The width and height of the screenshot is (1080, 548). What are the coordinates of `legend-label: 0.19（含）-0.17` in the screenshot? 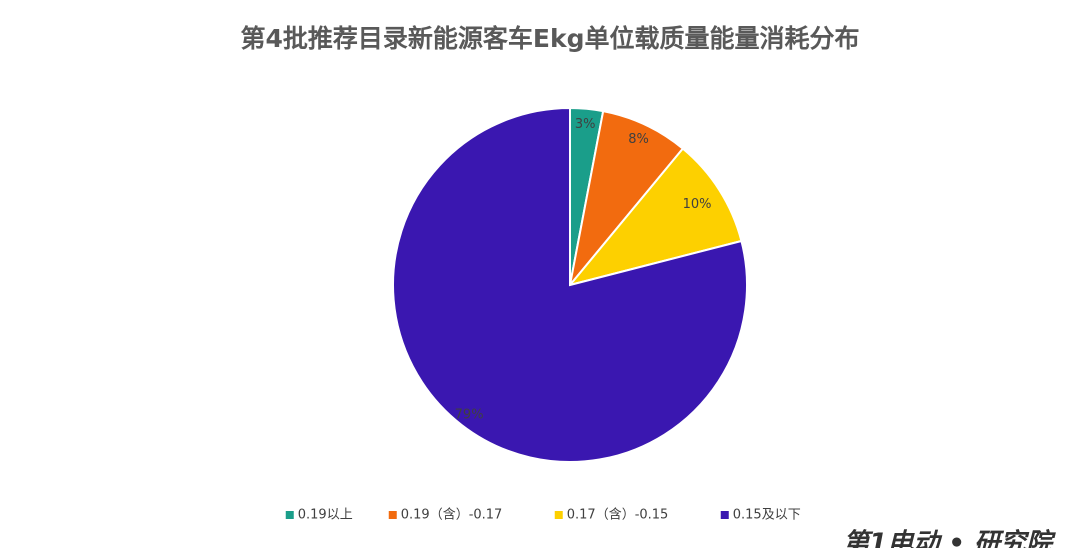 It's located at (452, 515).